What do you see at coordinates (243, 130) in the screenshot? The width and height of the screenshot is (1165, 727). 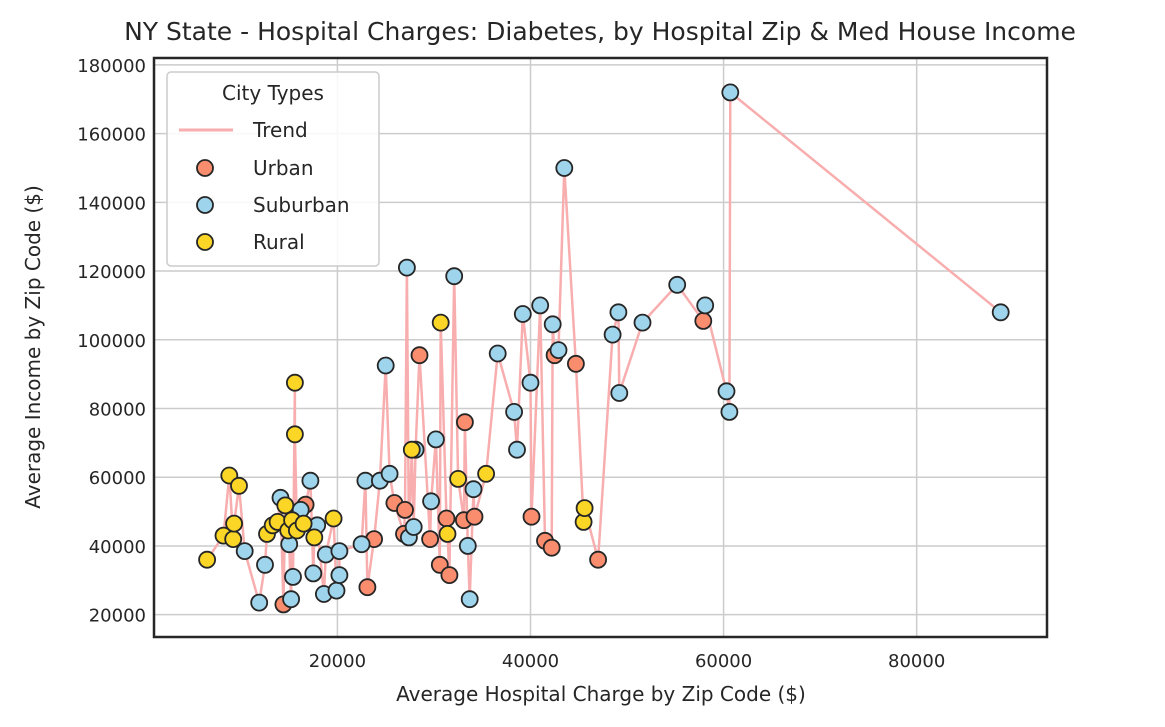 I see `legend-item-trend: Trend` at bounding box center [243, 130].